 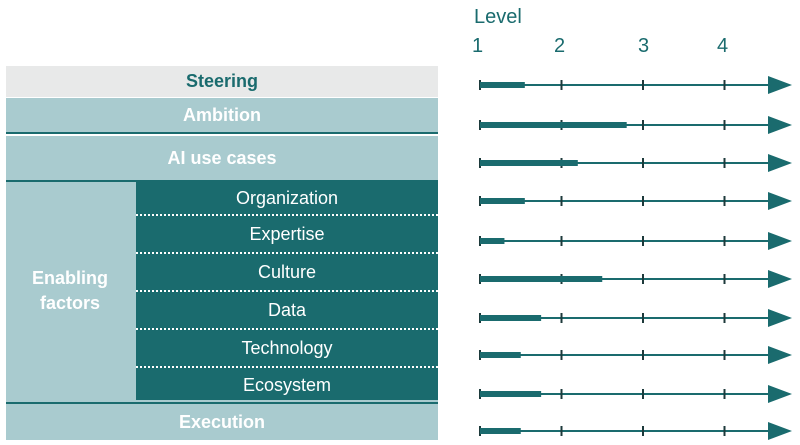 I want to click on ai-use-cases-label: AI use cases, so click(x=222, y=157).